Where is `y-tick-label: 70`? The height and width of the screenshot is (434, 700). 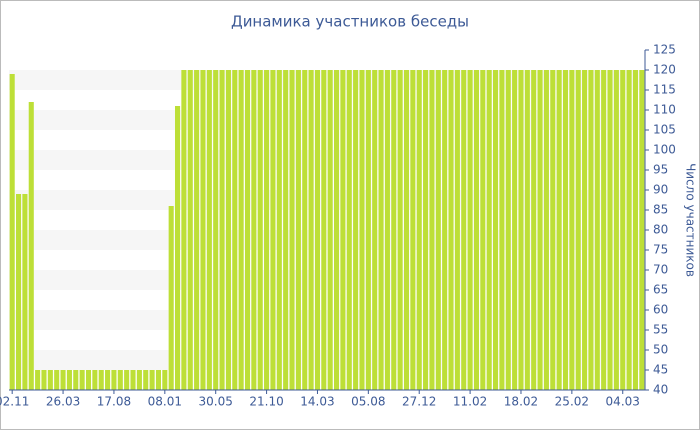
y-tick-label: 70 is located at coordinates (660, 270).